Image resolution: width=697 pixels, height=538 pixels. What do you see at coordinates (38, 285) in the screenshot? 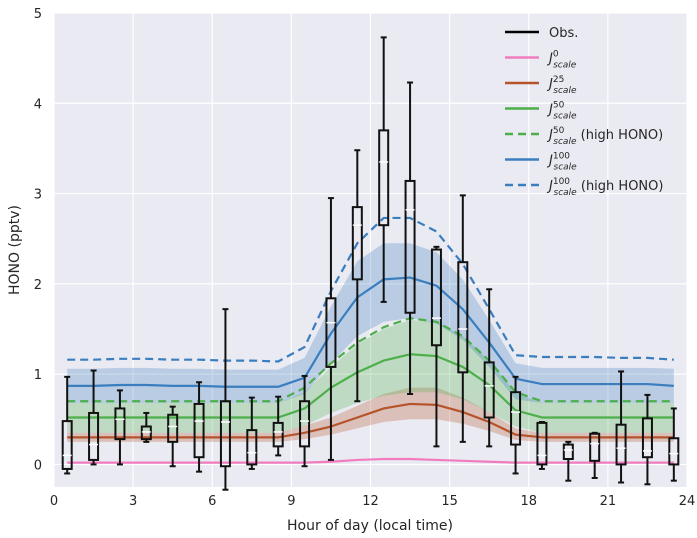
I see `y-tick-label: 2` at bounding box center [38, 285].